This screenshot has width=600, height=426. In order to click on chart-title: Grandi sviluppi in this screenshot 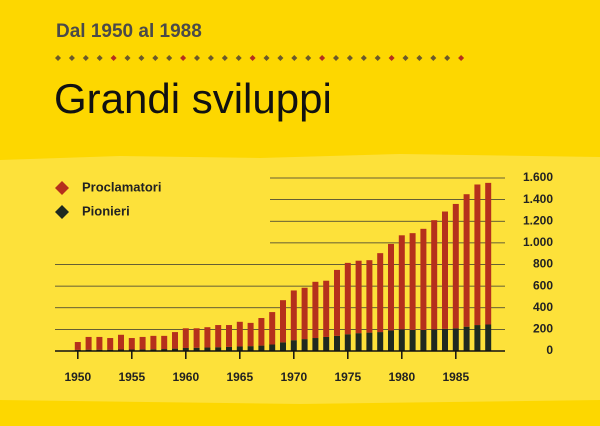, I will do `click(193, 98)`.